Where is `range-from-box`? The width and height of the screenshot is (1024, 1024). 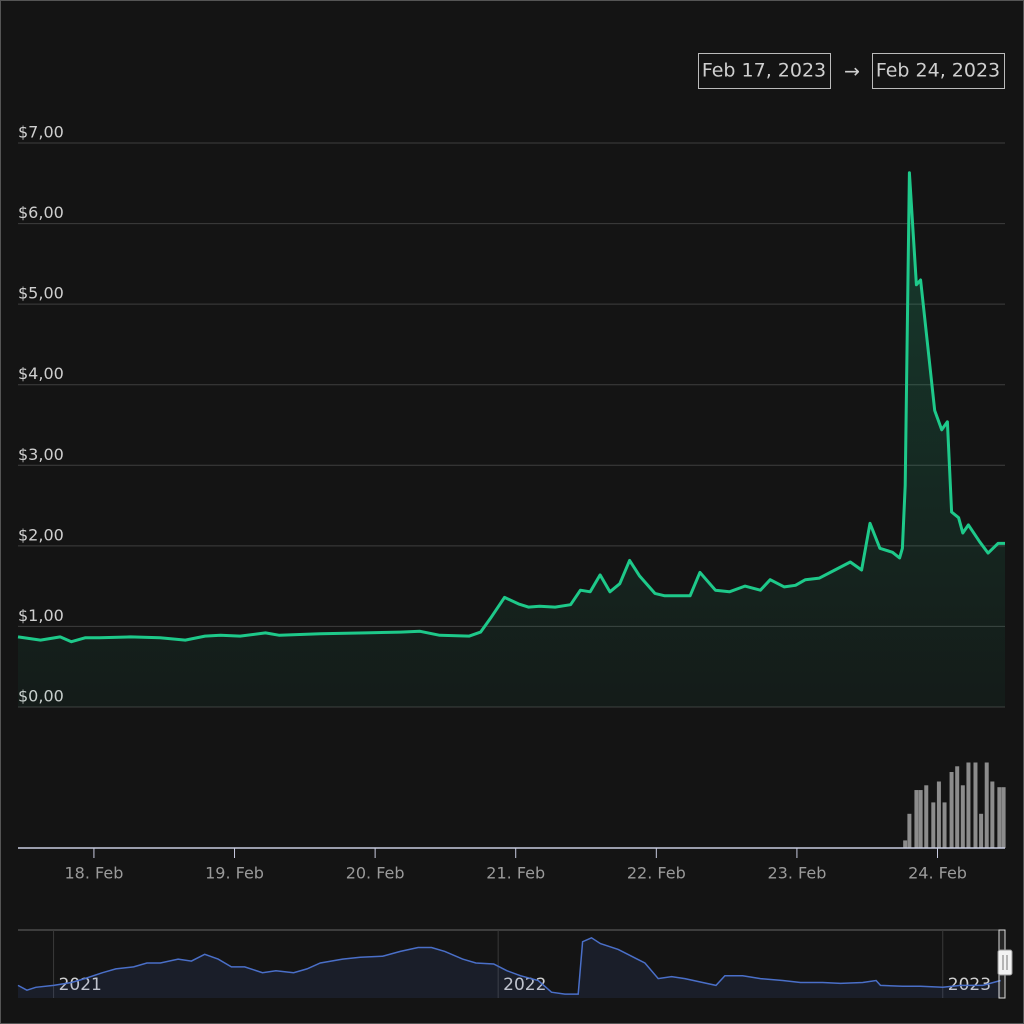 range-from-box is located at coordinates (764, 71).